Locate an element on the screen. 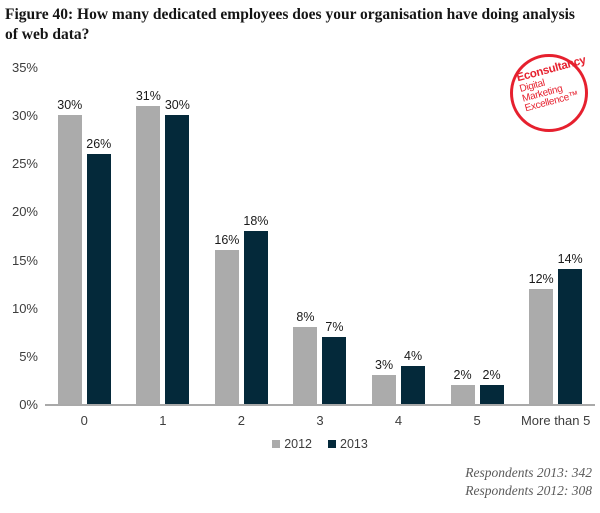 Image resolution: width=600 pixels, height=513 pixels. bar-value-label: 16% is located at coordinates (227, 239).